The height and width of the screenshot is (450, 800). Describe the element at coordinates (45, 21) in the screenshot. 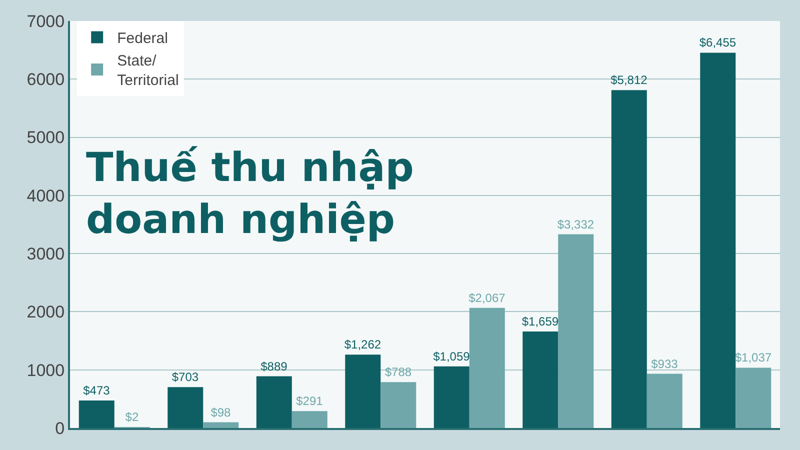

I see `y-tick-label: 7000` at that location.